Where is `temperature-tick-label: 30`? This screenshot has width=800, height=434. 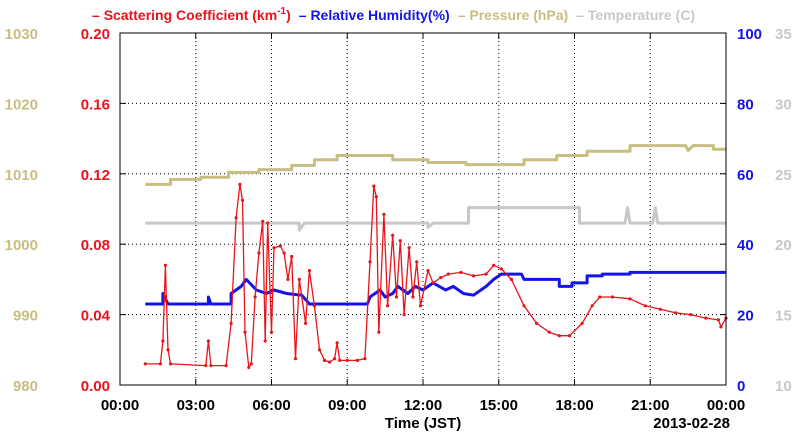
temperature-tick-label: 30 is located at coordinates (783, 104).